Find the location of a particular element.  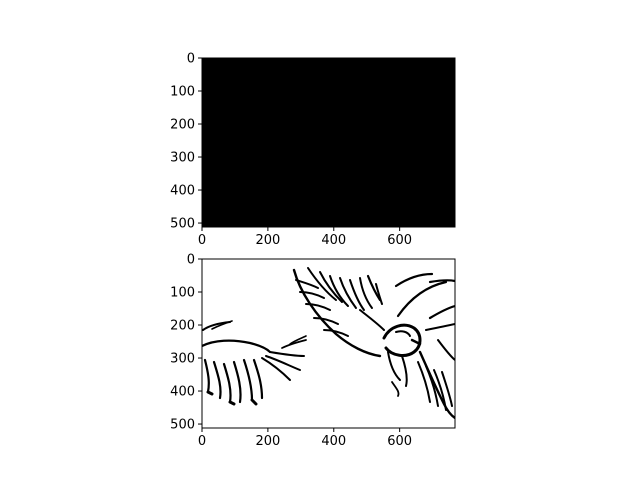

top-x-tick-label: 200 is located at coordinates (267, 240).